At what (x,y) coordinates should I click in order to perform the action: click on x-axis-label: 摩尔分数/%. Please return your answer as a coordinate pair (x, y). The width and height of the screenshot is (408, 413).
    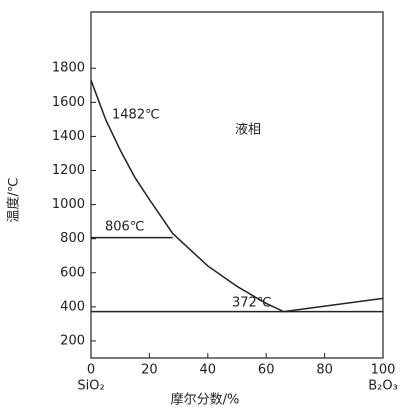
    Looking at the image, I should click on (205, 400).